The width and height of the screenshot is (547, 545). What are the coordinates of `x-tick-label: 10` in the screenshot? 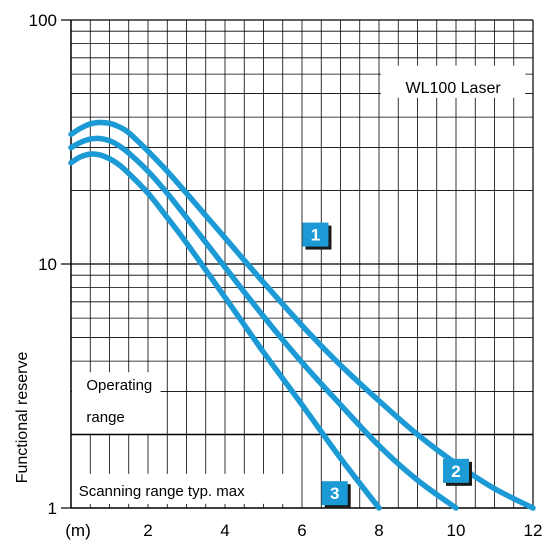 It's located at (456, 530).